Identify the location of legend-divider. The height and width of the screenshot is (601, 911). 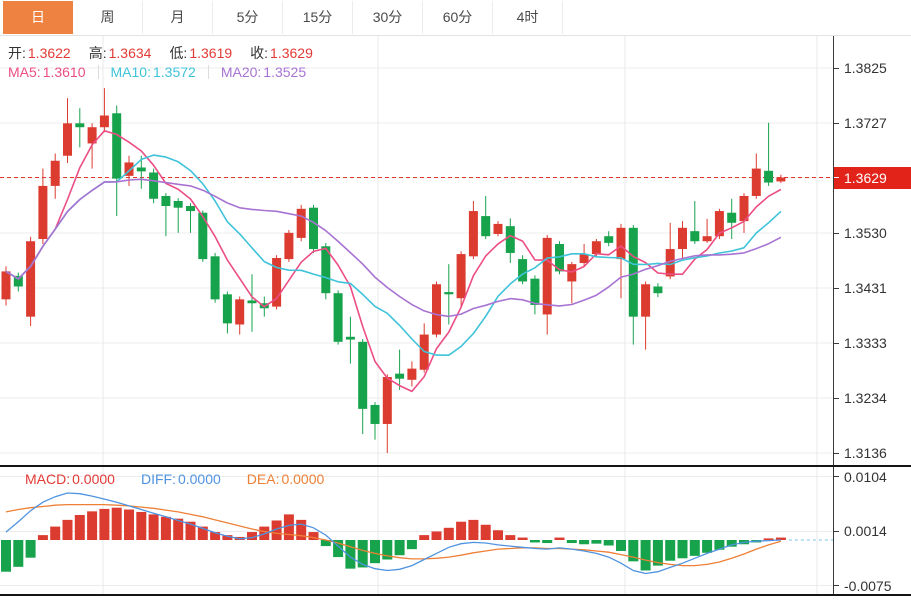
(98, 72).